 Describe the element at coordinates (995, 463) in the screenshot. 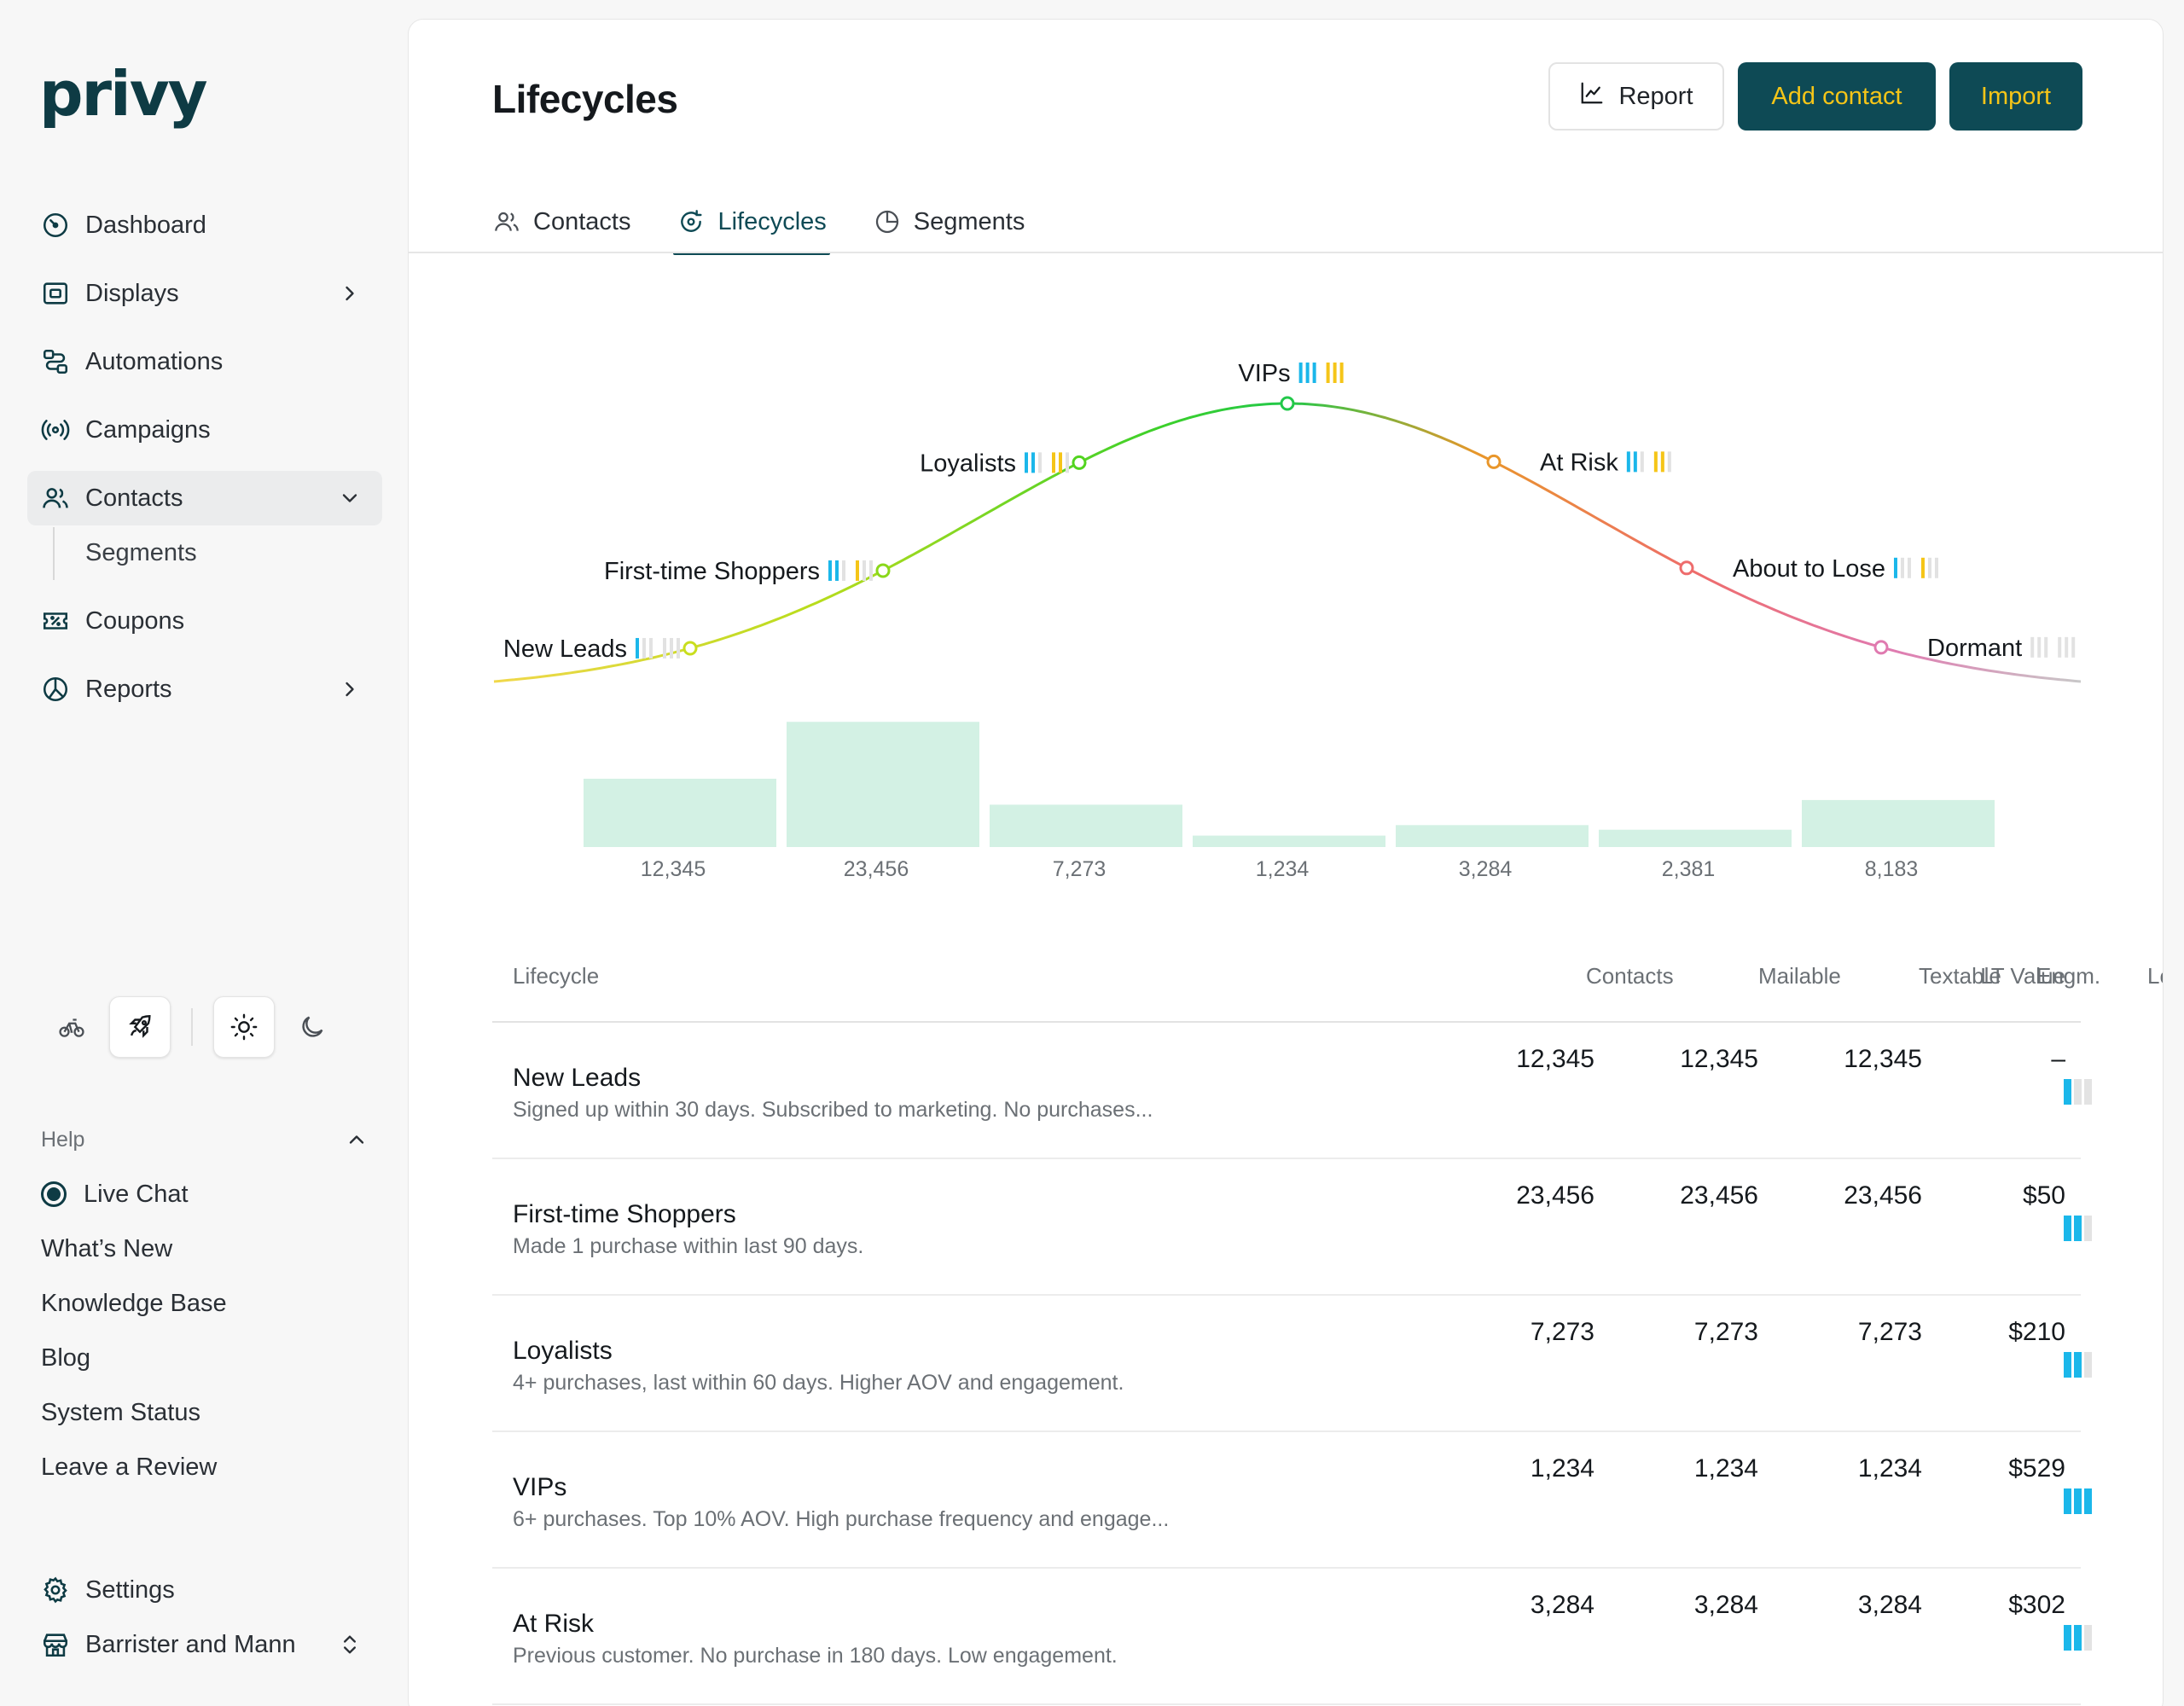

I see `stage-label: Loyalists` at that location.